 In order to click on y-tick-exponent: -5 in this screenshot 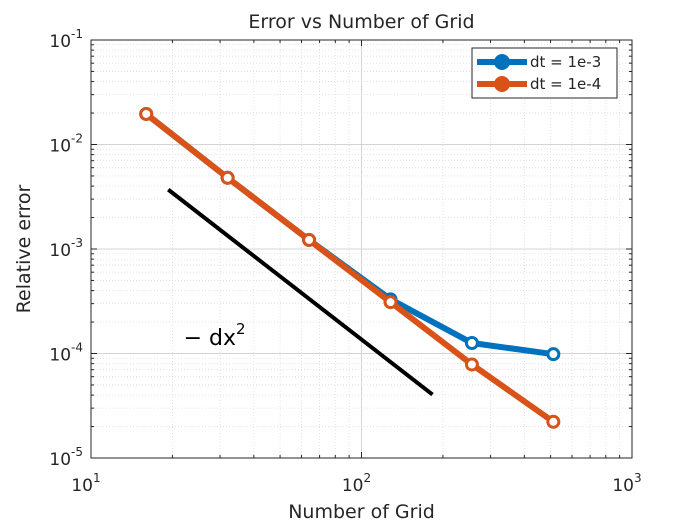, I will do `click(77, 452)`.